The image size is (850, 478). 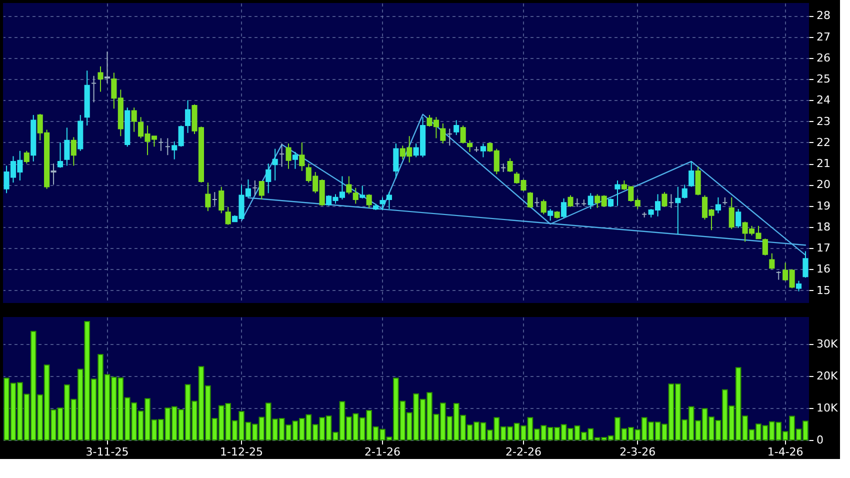 What do you see at coordinates (820, 440) in the screenshot?
I see `y-tick-label: 0` at bounding box center [820, 440].